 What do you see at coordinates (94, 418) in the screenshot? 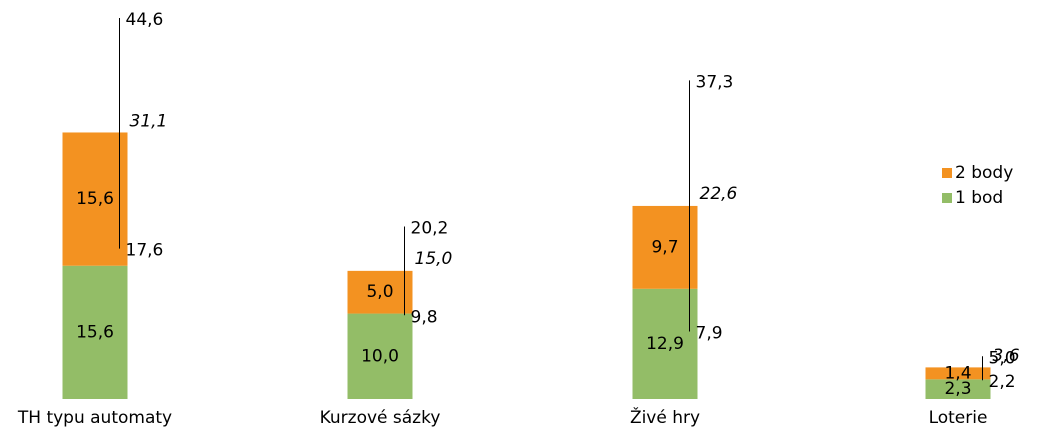
I see `x-tick-label: TH typu automaty` at bounding box center [94, 418].